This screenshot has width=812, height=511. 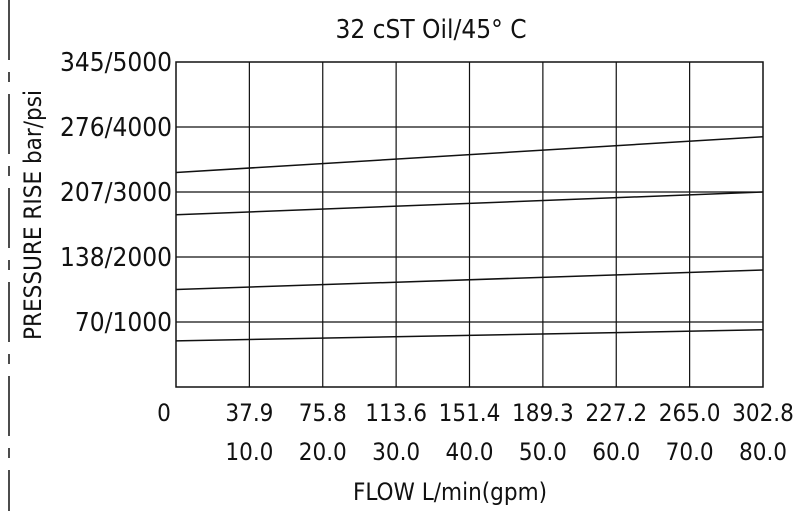 What do you see at coordinates (249, 413) in the screenshot?
I see `x-tick-label-lpm: 37.9` at bounding box center [249, 413].